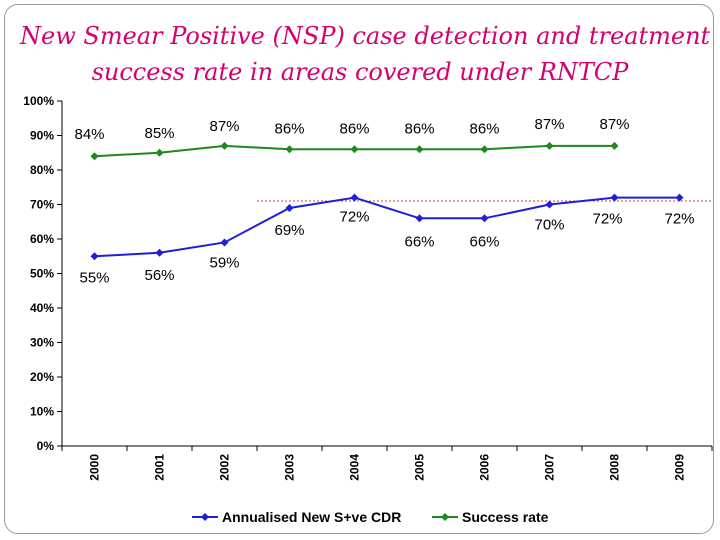 This screenshot has width=720, height=540. I want to click on data-label: 56%, so click(159, 275).